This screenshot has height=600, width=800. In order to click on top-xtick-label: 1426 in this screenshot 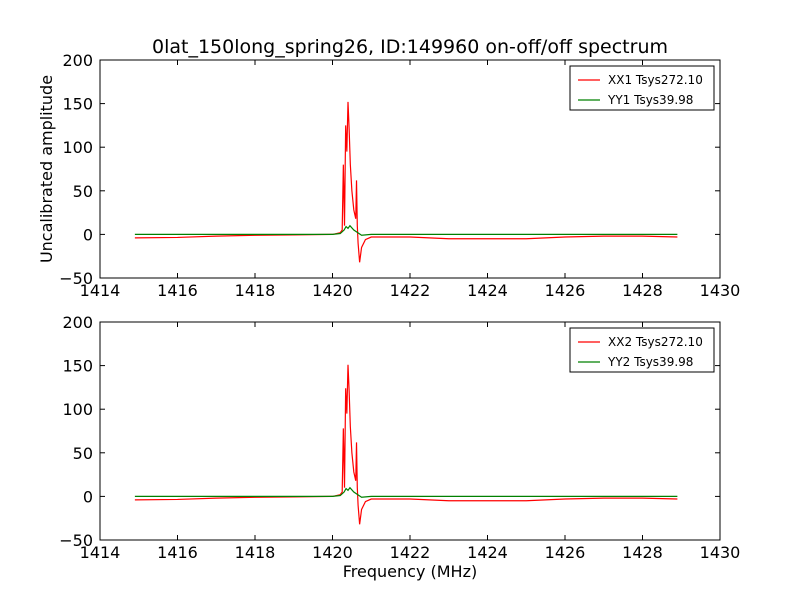, I will do `click(565, 290)`.